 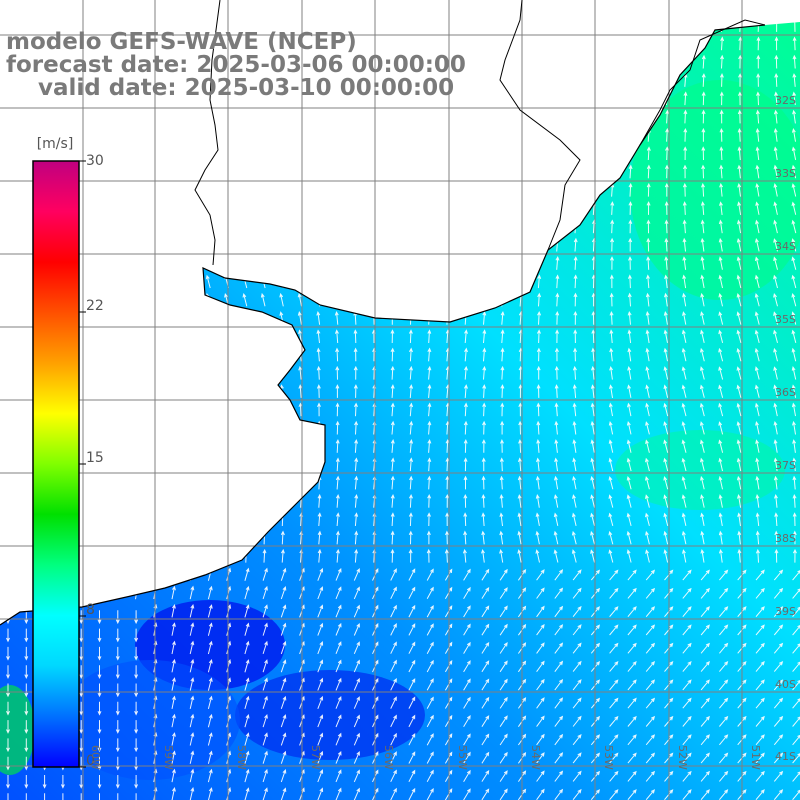 What do you see at coordinates (785, 319) in the screenshot?
I see `latitude-label: 35S` at bounding box center [785, 319].